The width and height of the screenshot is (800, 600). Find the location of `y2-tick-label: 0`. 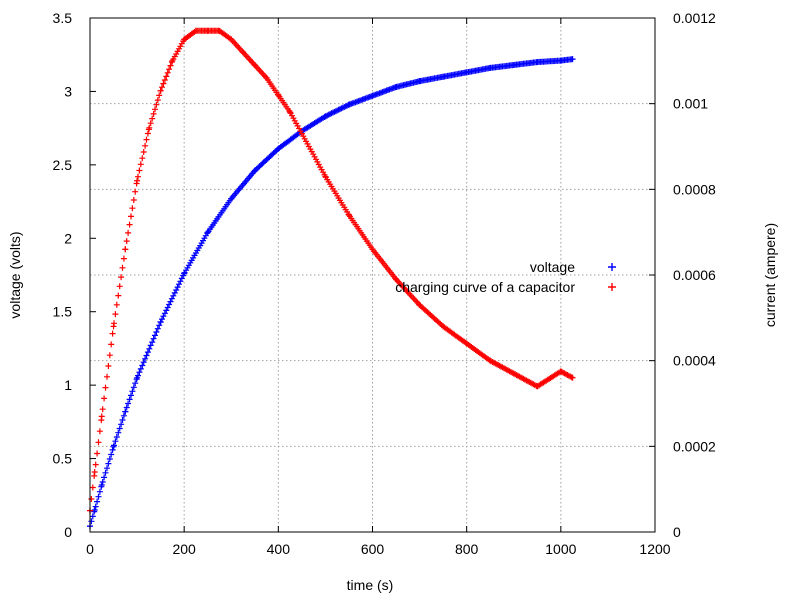

y2-tick-label: 0 is located at coordinates (677, 532).